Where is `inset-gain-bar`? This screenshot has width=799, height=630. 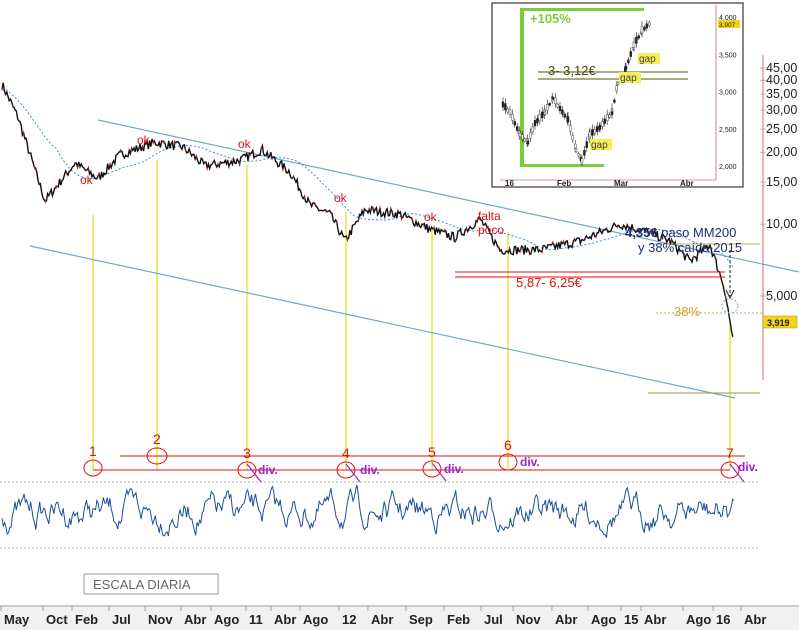 inset-gain-bar is located at coordinates (522, 87).